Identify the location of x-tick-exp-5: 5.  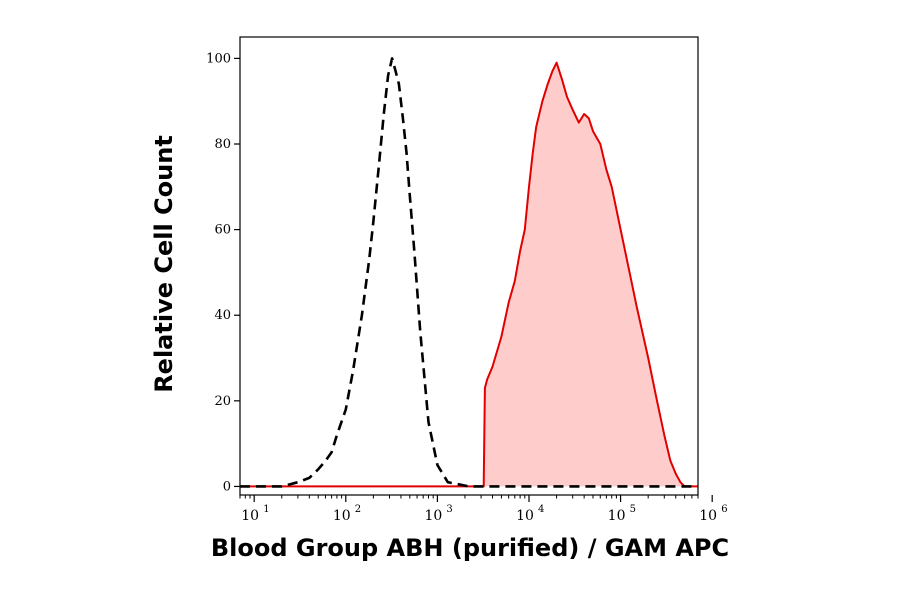
(633, 509).